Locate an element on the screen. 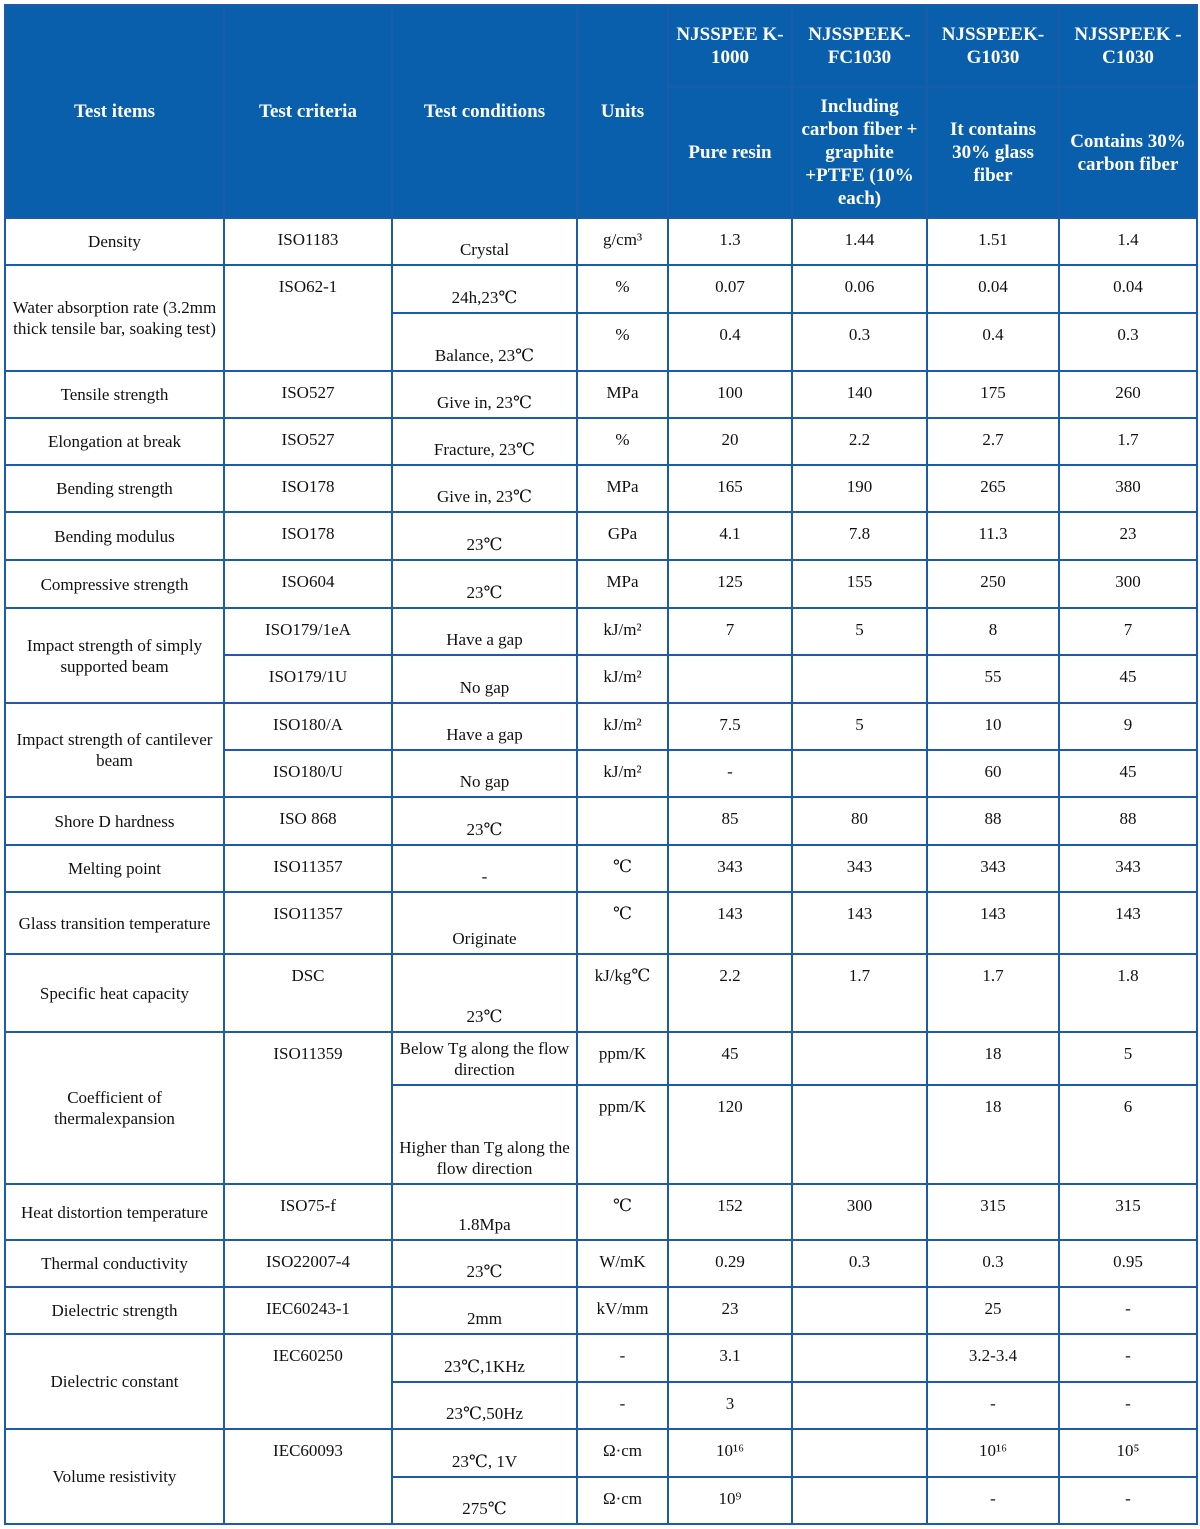 This screenshot has width=1200, height=1529. value-njsspeek-1000: 343 is located at coordinates (730, 868).